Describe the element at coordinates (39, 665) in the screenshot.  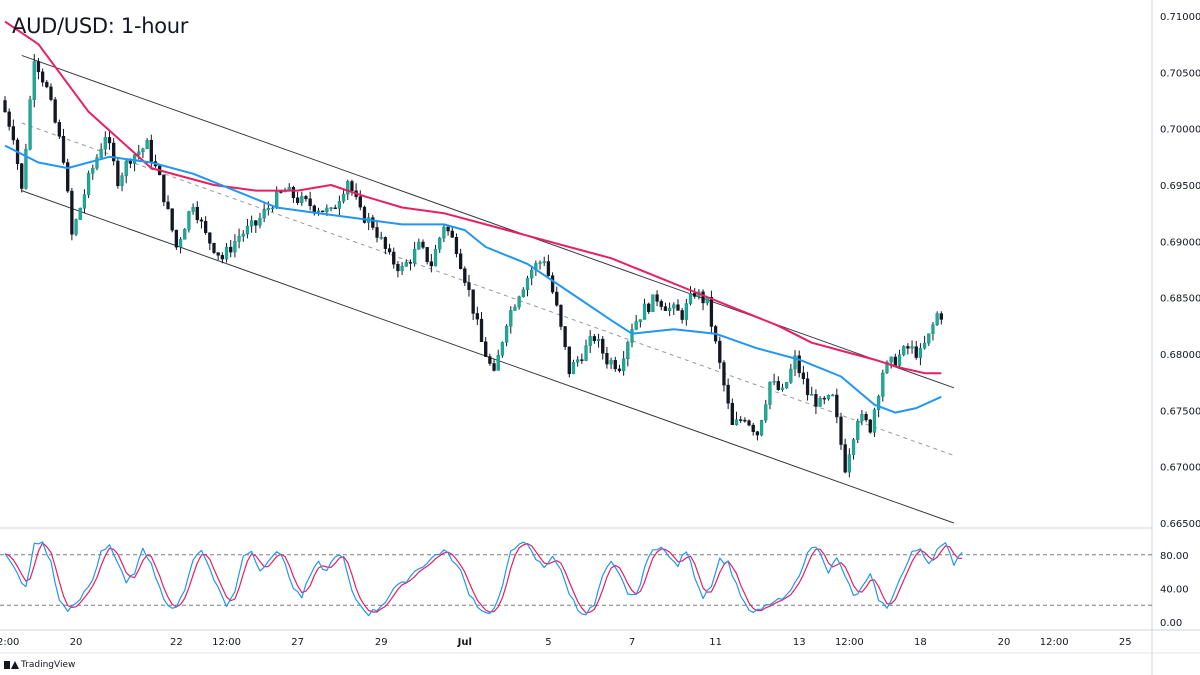
I see `tradingview-watermark: TradingView` at that location.